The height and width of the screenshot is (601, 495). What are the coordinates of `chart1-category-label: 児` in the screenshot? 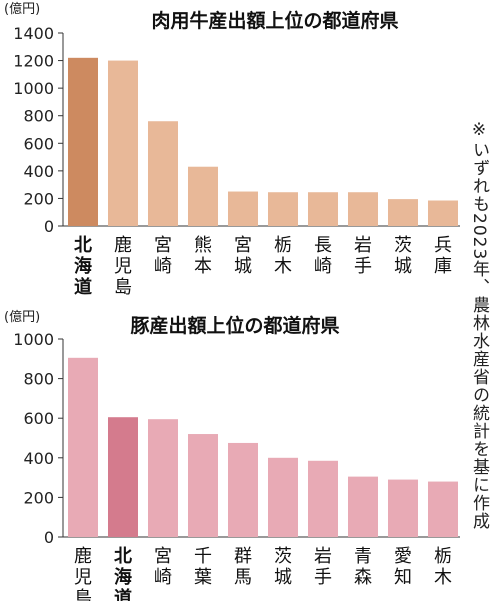 It's located at (123, 266).